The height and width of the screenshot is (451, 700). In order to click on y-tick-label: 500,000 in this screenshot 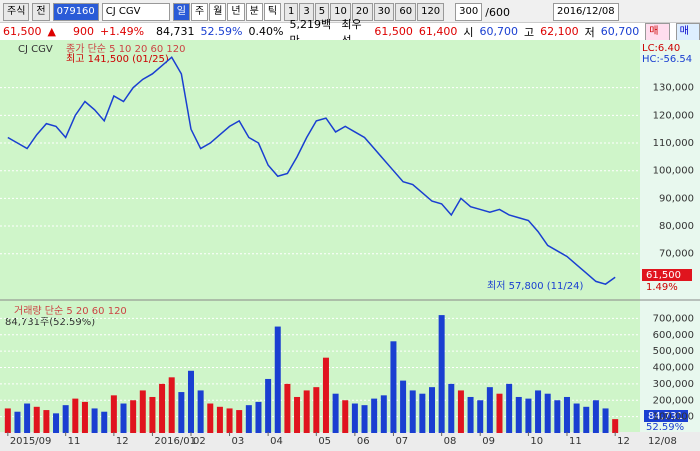, I will do `click(673, 351)`.